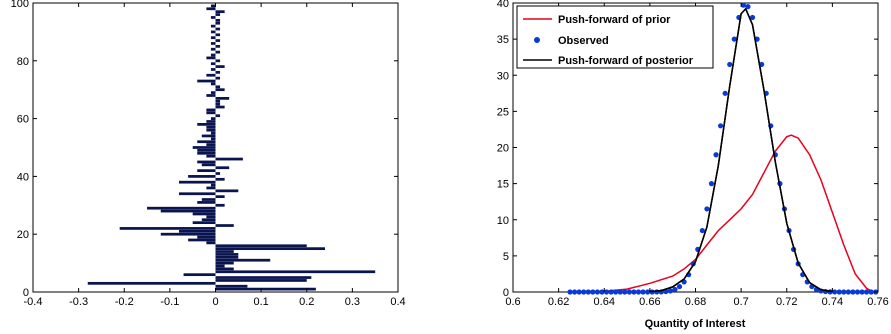 This screenshot has height=334, width=891. What do you see at coordinates (23, 120) in the screenshot?
I see `y-tick-label: 60` at bounding box center [23, 120].